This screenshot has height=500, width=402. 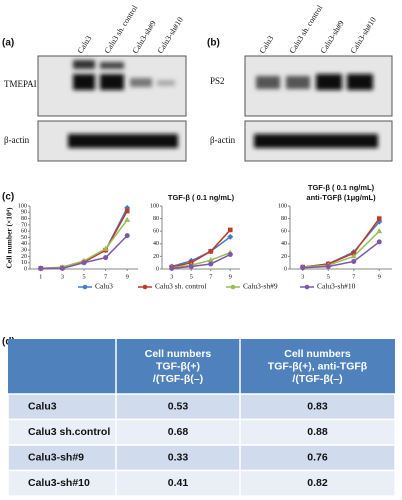 What do you see at coordinates (24, 225) in the screenshot?
I see `y-tick-label: 70` at bounding box center [24, 225].